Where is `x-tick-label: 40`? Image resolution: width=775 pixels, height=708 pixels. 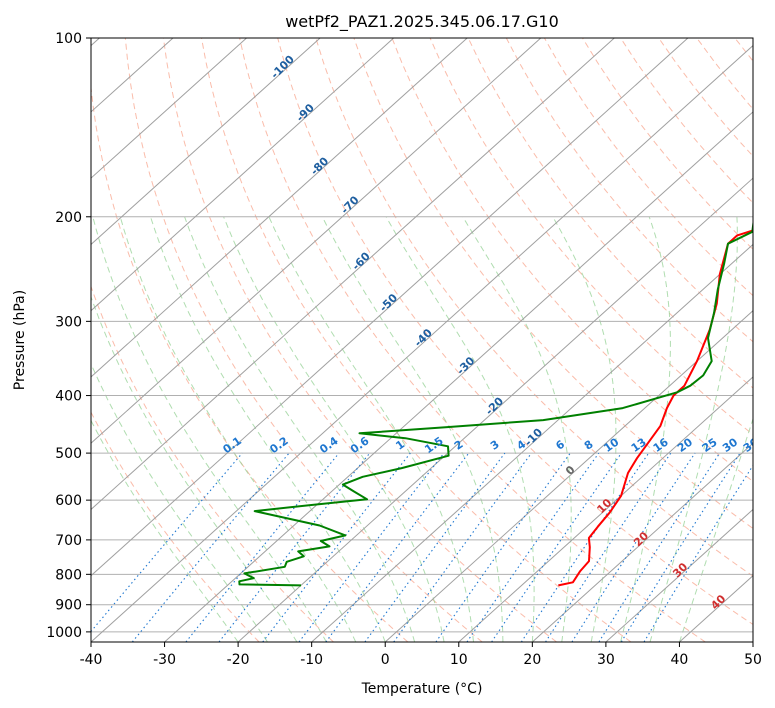 x-tick-label: 40 is located at coordinates (680, 660).